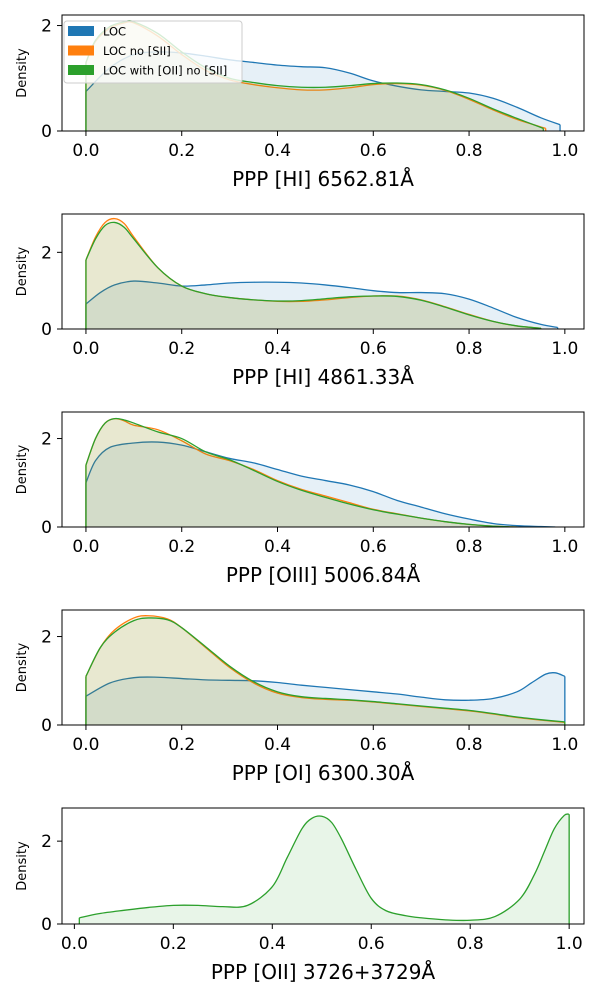  I want to click on legend-swatch-loc, so click(81, 31).